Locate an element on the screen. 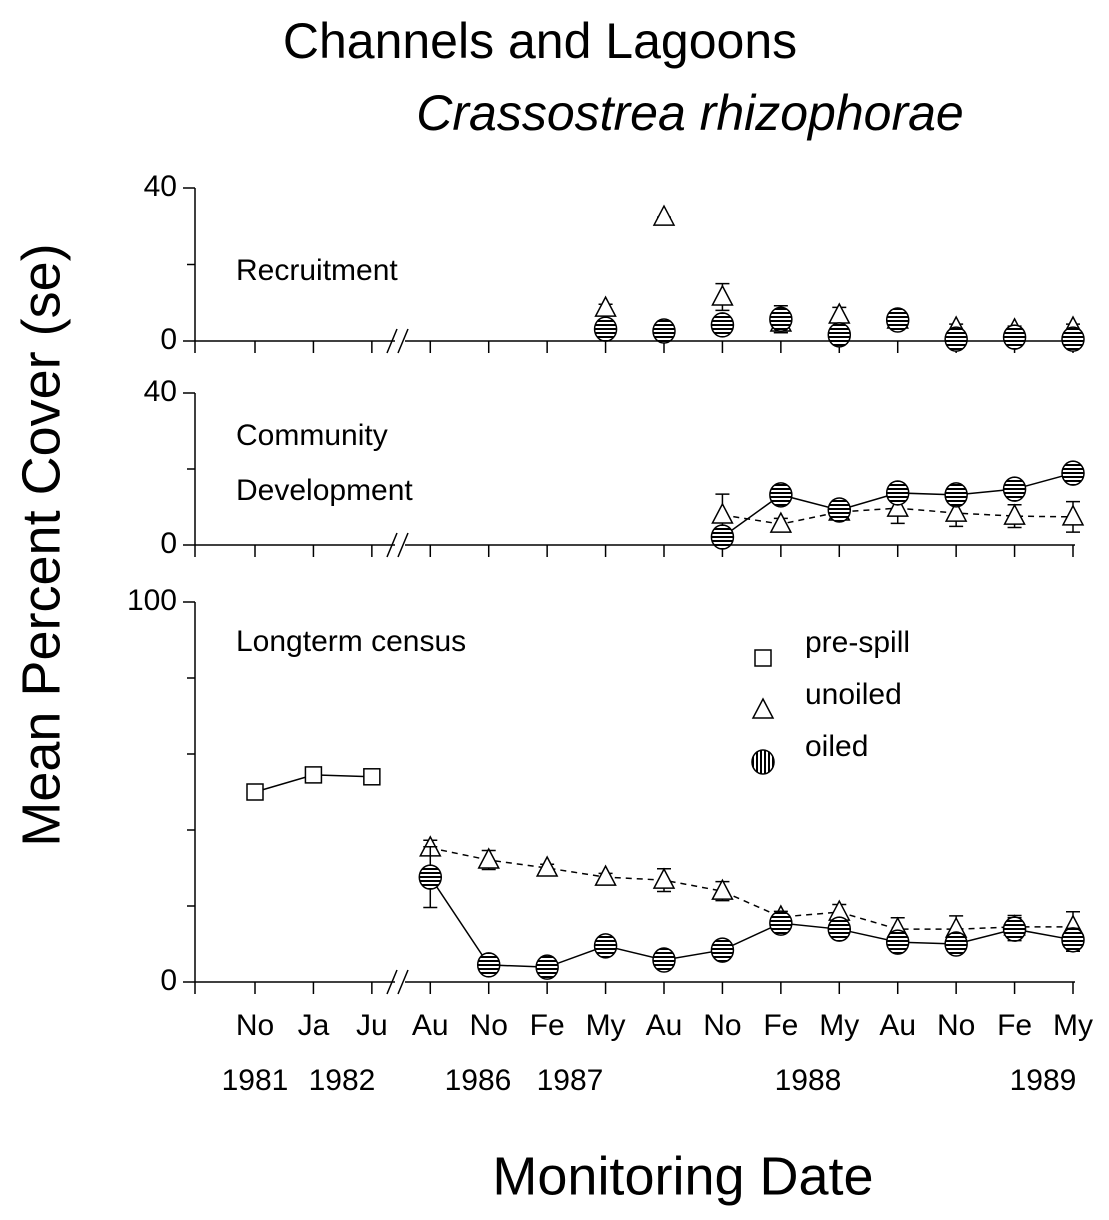 The width and height of the screenshot is (1109, 1220). y-axis-label: Mean Percent Cover (se) is located at coordinates (41, 544).